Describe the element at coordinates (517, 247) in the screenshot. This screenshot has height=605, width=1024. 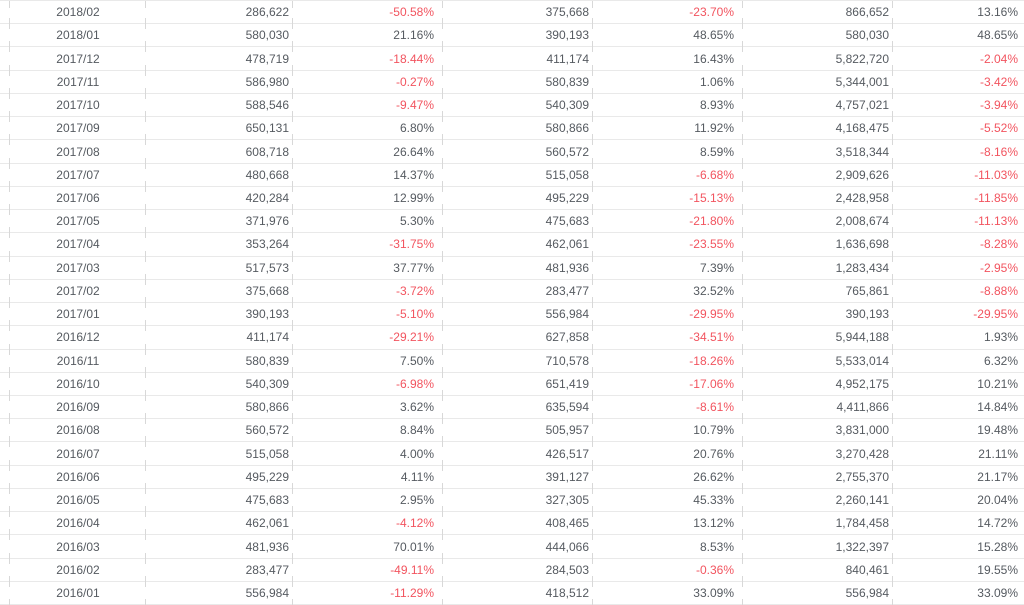
I see `value-b-cell: 462,061` at that location.